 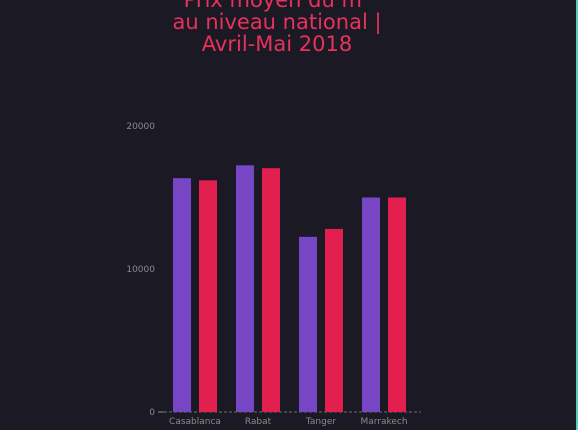 I want to click on y-tick-label-10000: 10000, so click(x=140, y=270).